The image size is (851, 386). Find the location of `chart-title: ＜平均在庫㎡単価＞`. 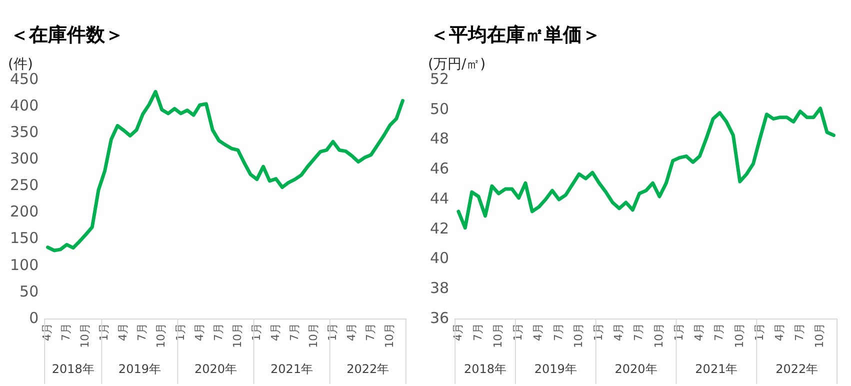

chart-title: ＜平均在庫㎡単価＞ is located at coordinates (515, 35).